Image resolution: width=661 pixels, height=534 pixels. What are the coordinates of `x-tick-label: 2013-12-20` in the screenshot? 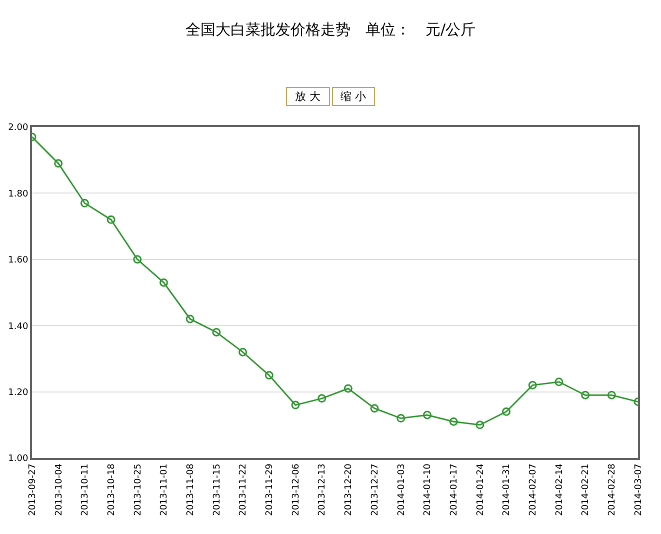 It's located at (349, 489).